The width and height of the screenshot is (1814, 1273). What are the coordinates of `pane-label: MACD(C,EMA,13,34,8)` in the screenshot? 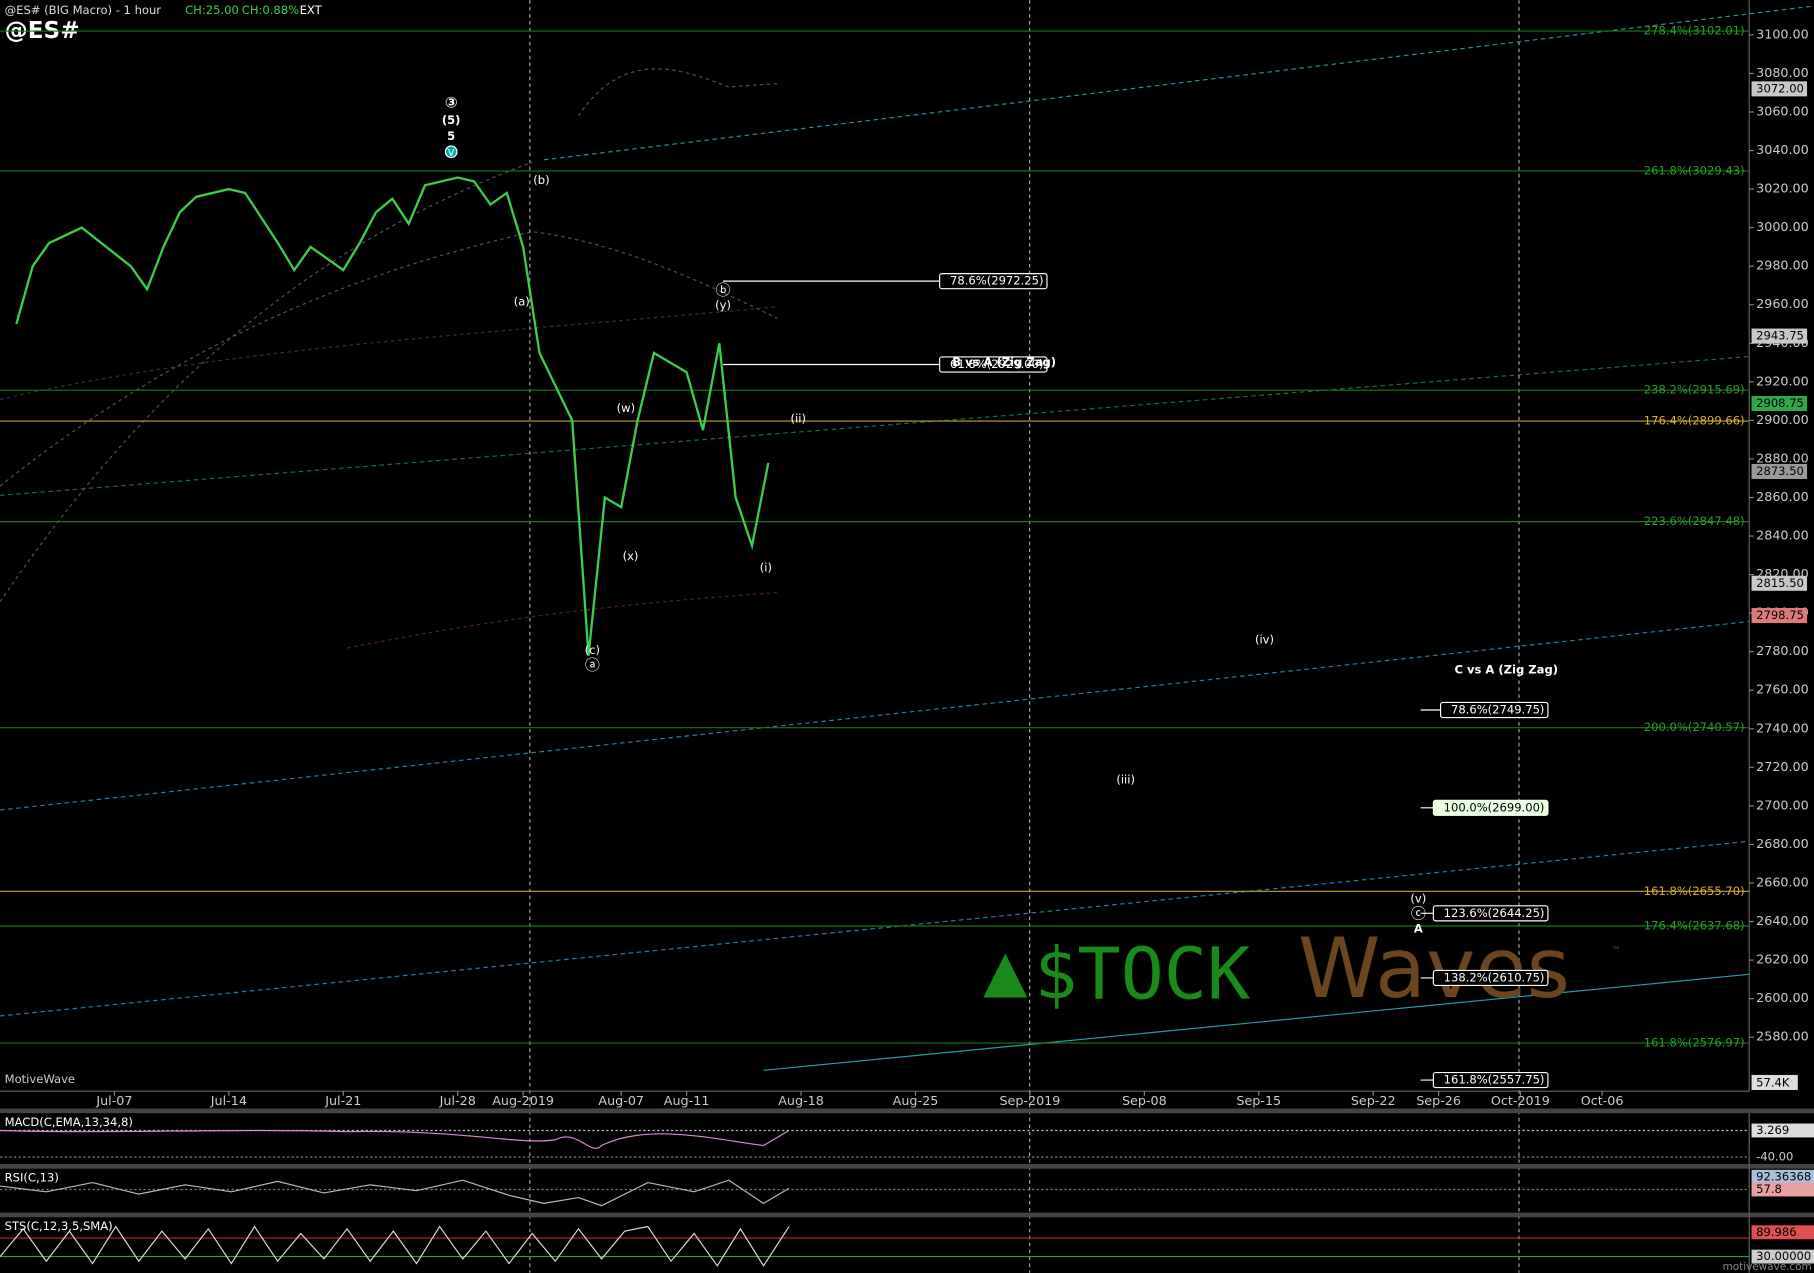 It's located at (69, 1122).